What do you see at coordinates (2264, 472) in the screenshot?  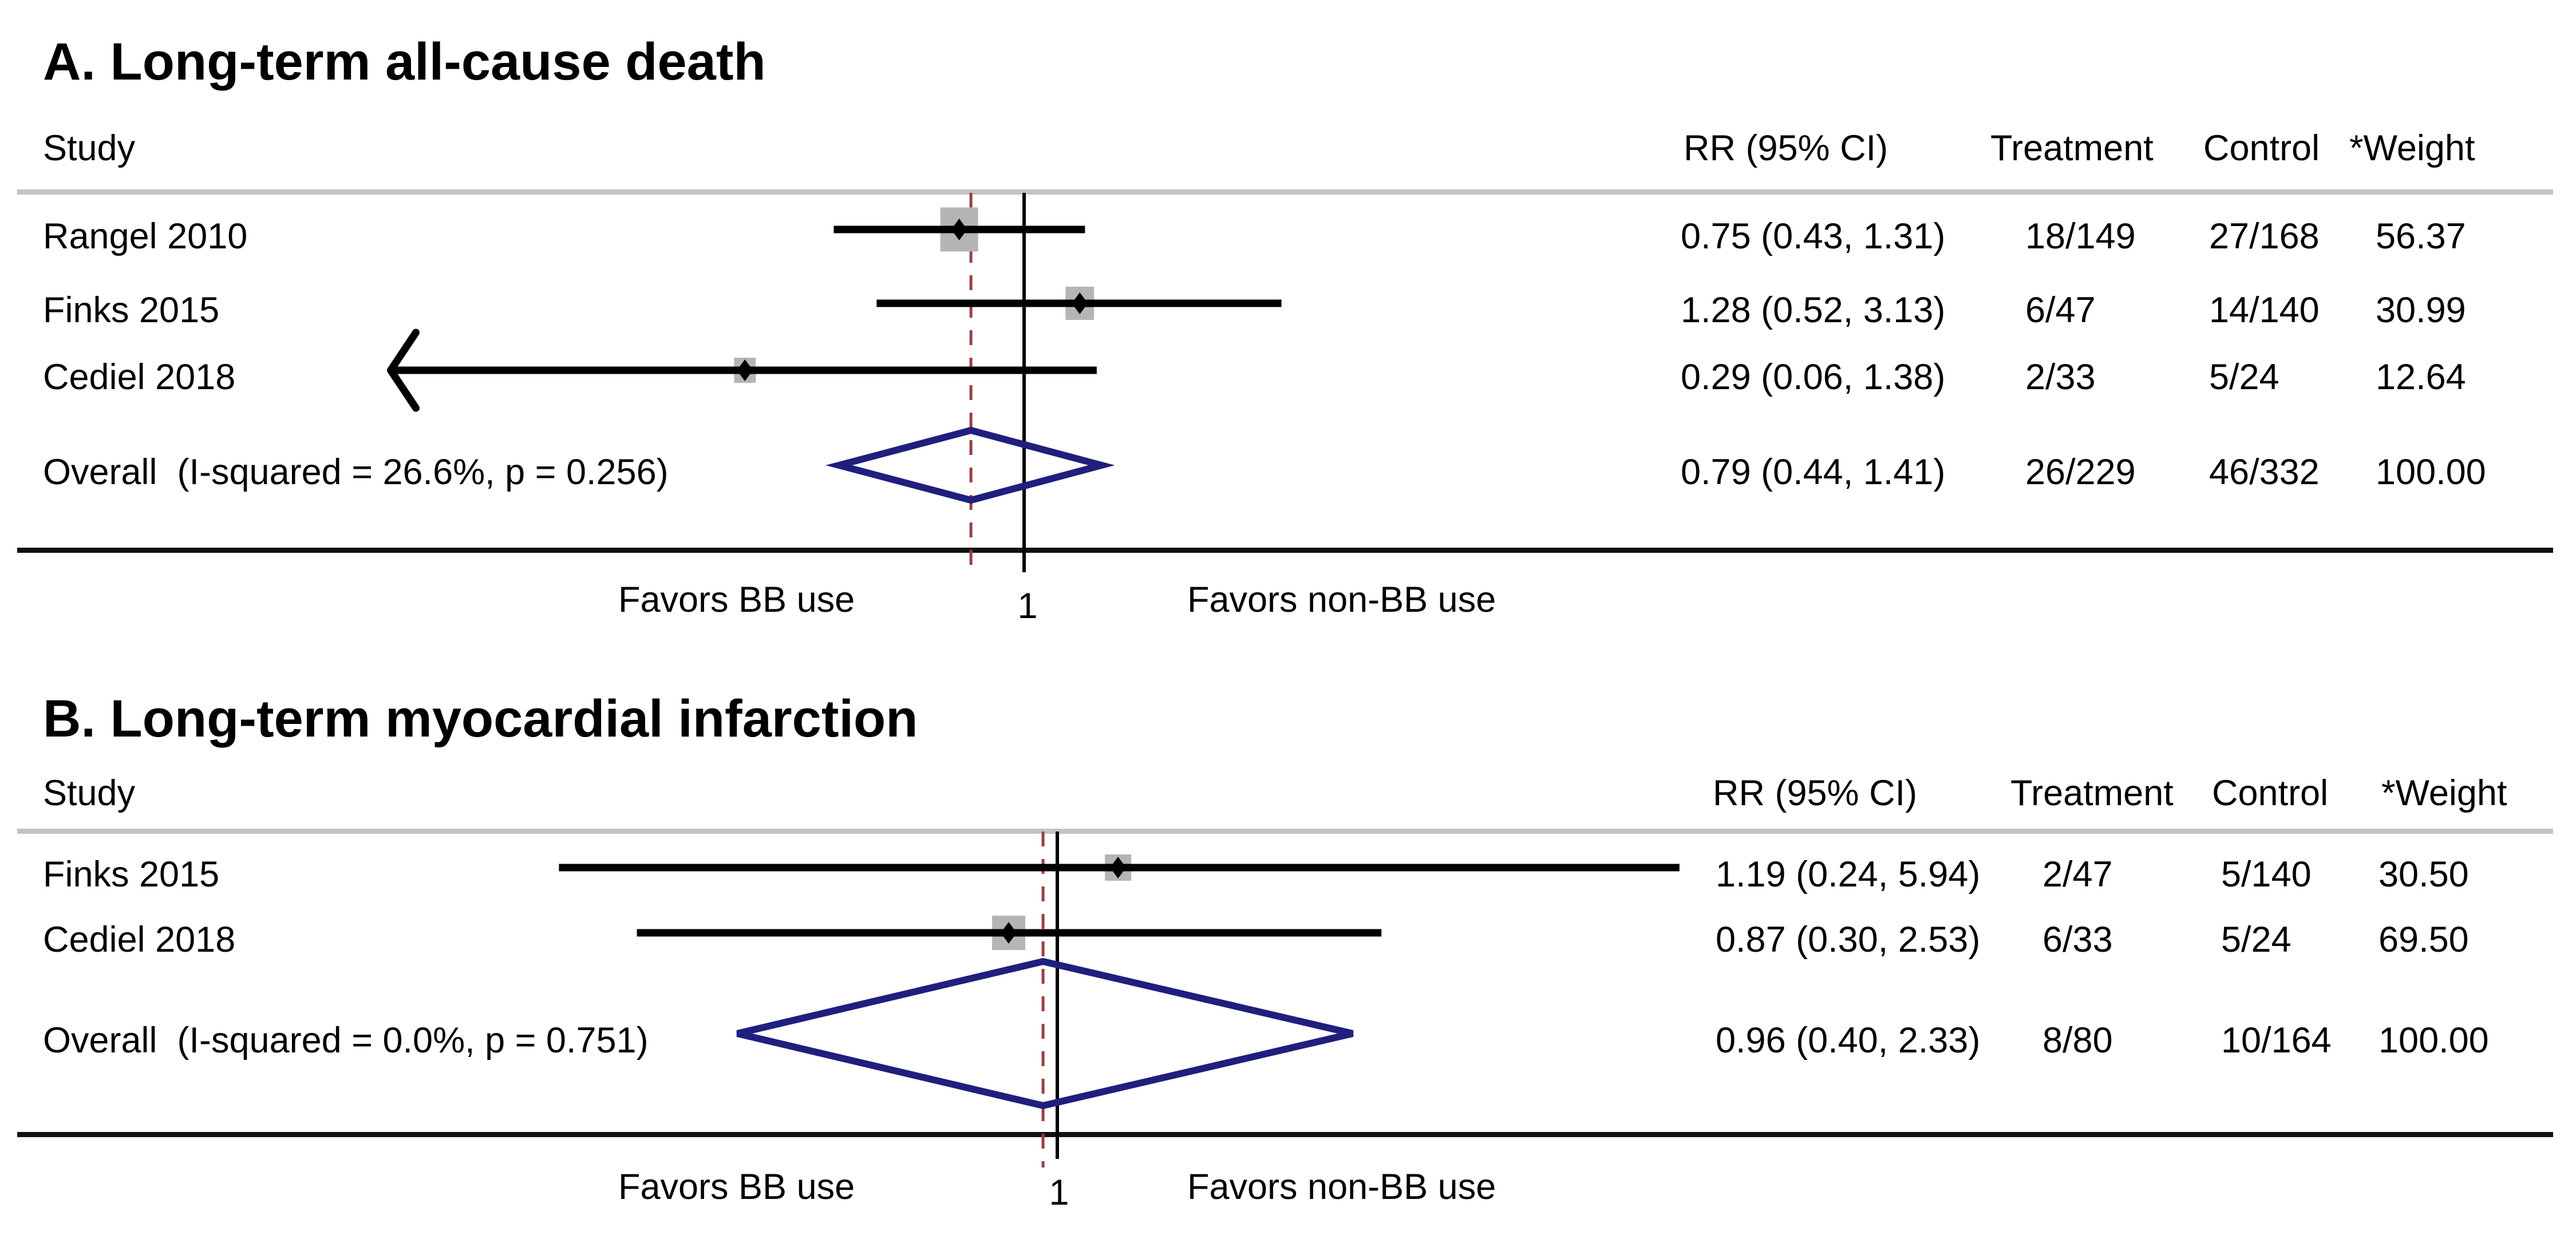 I see `overall-control: 46/332` at bounding box center [2264, 472].